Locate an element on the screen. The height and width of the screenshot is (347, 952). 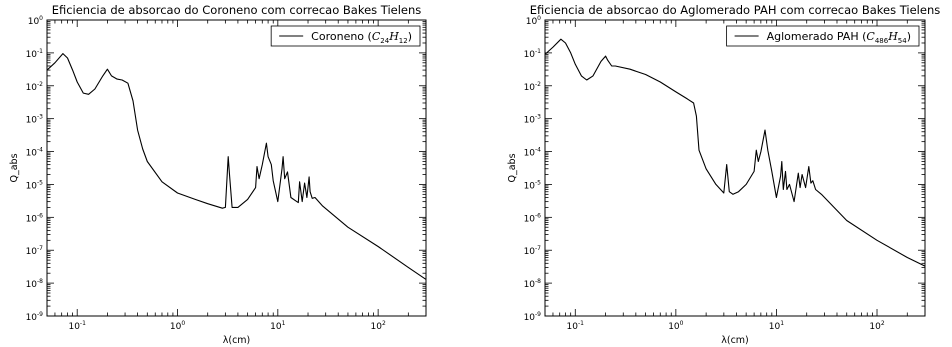
legend: Coroneno (C24​H12​) is located at coordinates (345, 36).